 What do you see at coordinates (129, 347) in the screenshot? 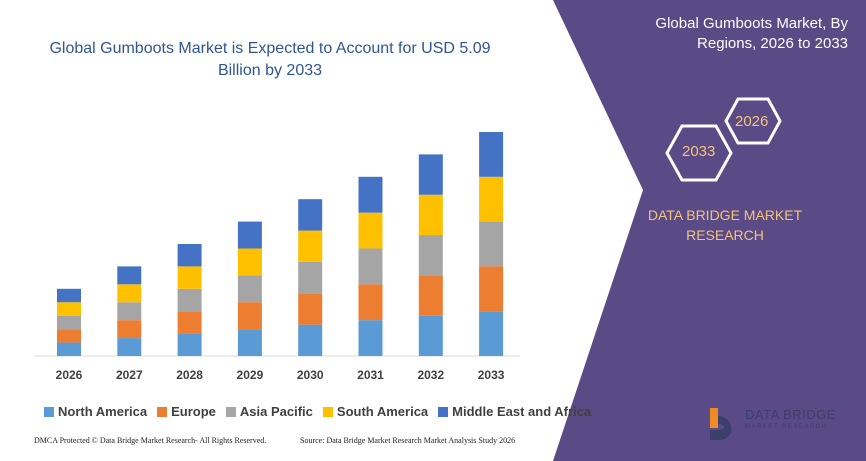
I see `bar-north-america-2027` at bounding box center [129, 347].